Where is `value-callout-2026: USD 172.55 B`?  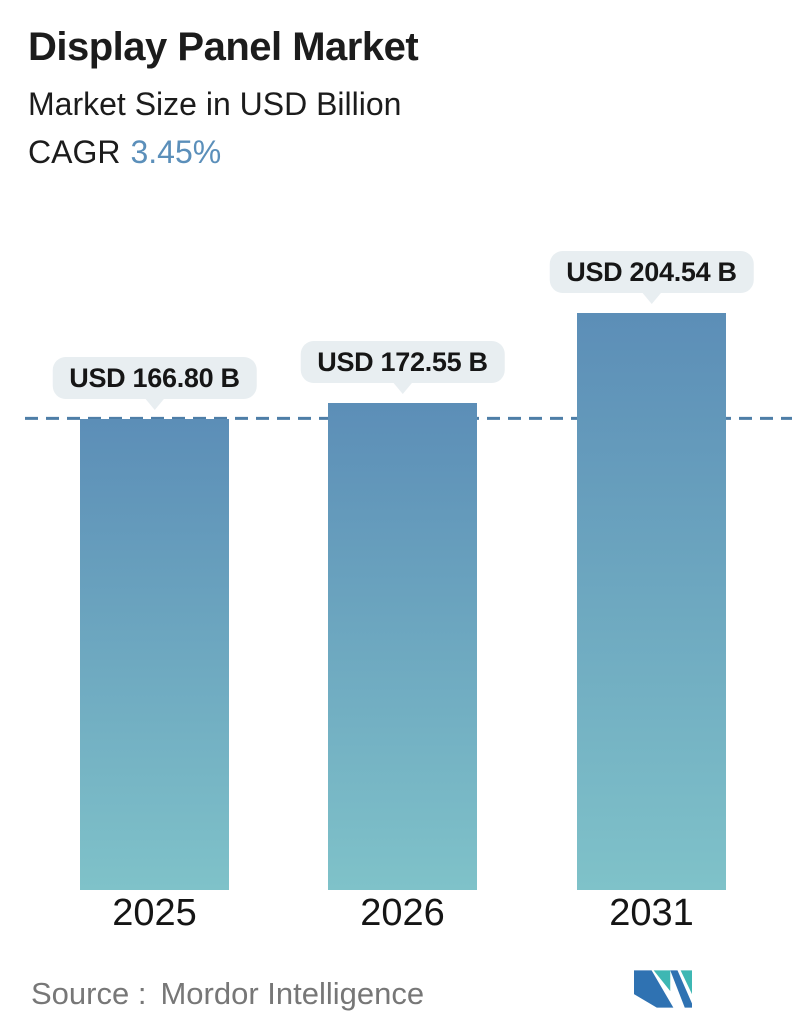 value-callout-2026: USD 172.55 B is located at coordinates (402, 368).